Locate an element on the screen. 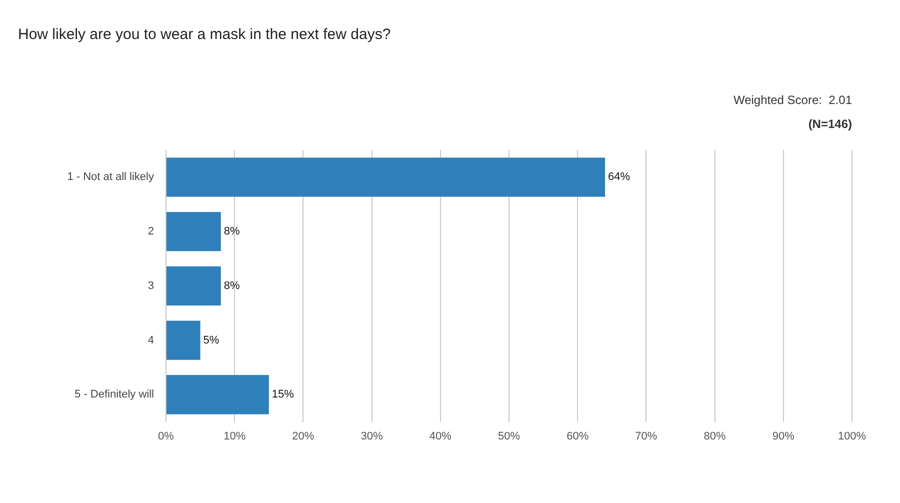 The width and height of the screenshot is (900, 503). y-tick-label: 2 is located at coordinates (151, 232).